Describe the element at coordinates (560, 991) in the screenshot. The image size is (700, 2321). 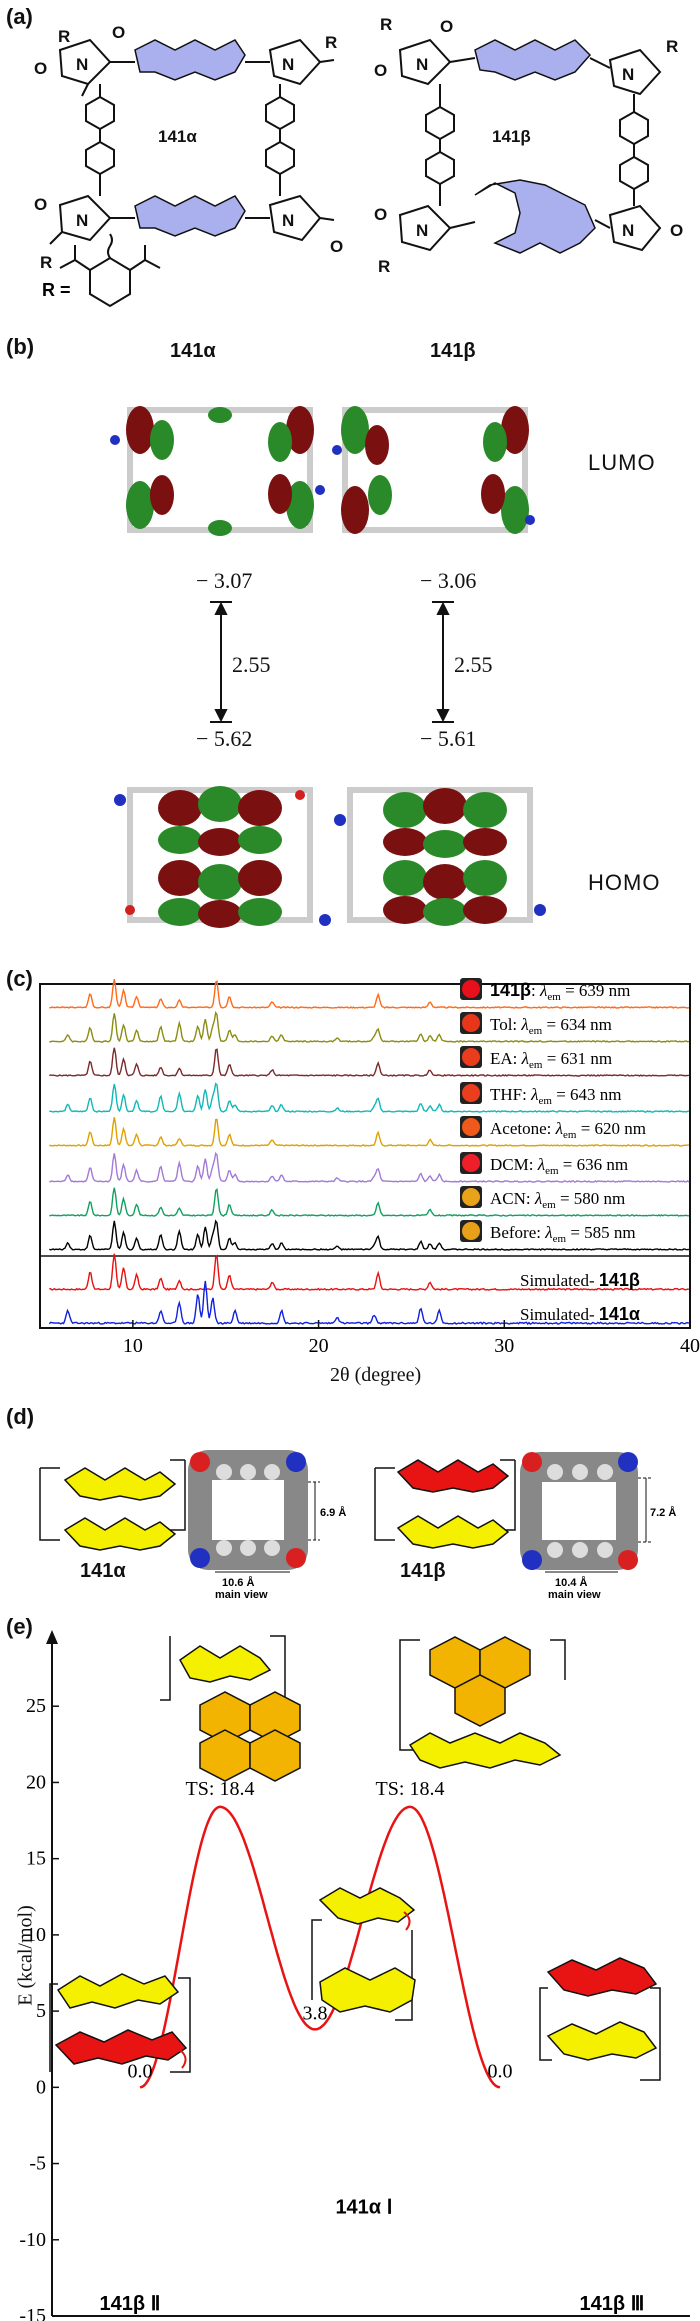
I see `trace-label-0: 141β: λem = 639 nm` at that location.